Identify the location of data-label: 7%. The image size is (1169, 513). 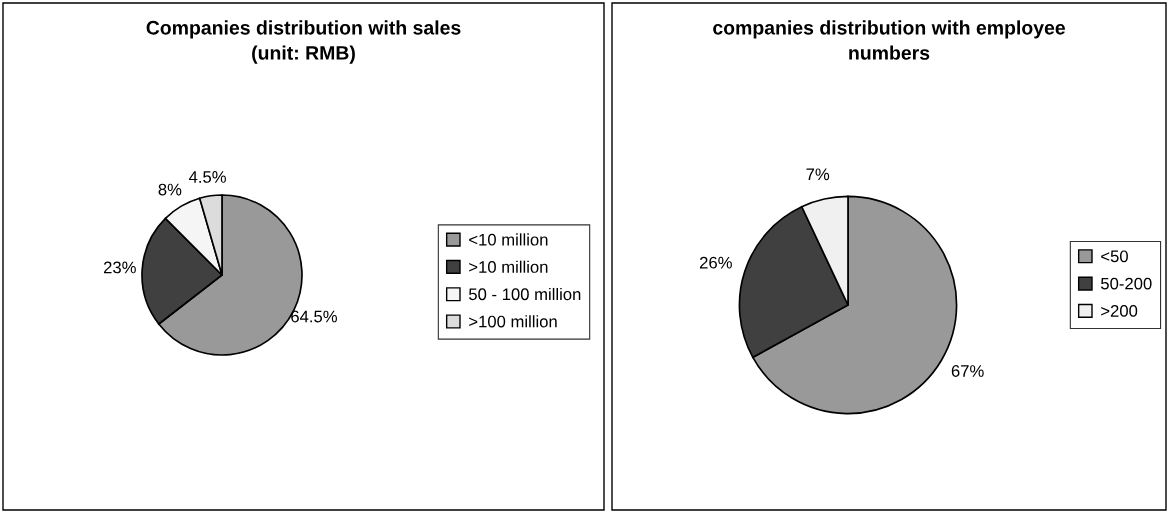
(818, 174).